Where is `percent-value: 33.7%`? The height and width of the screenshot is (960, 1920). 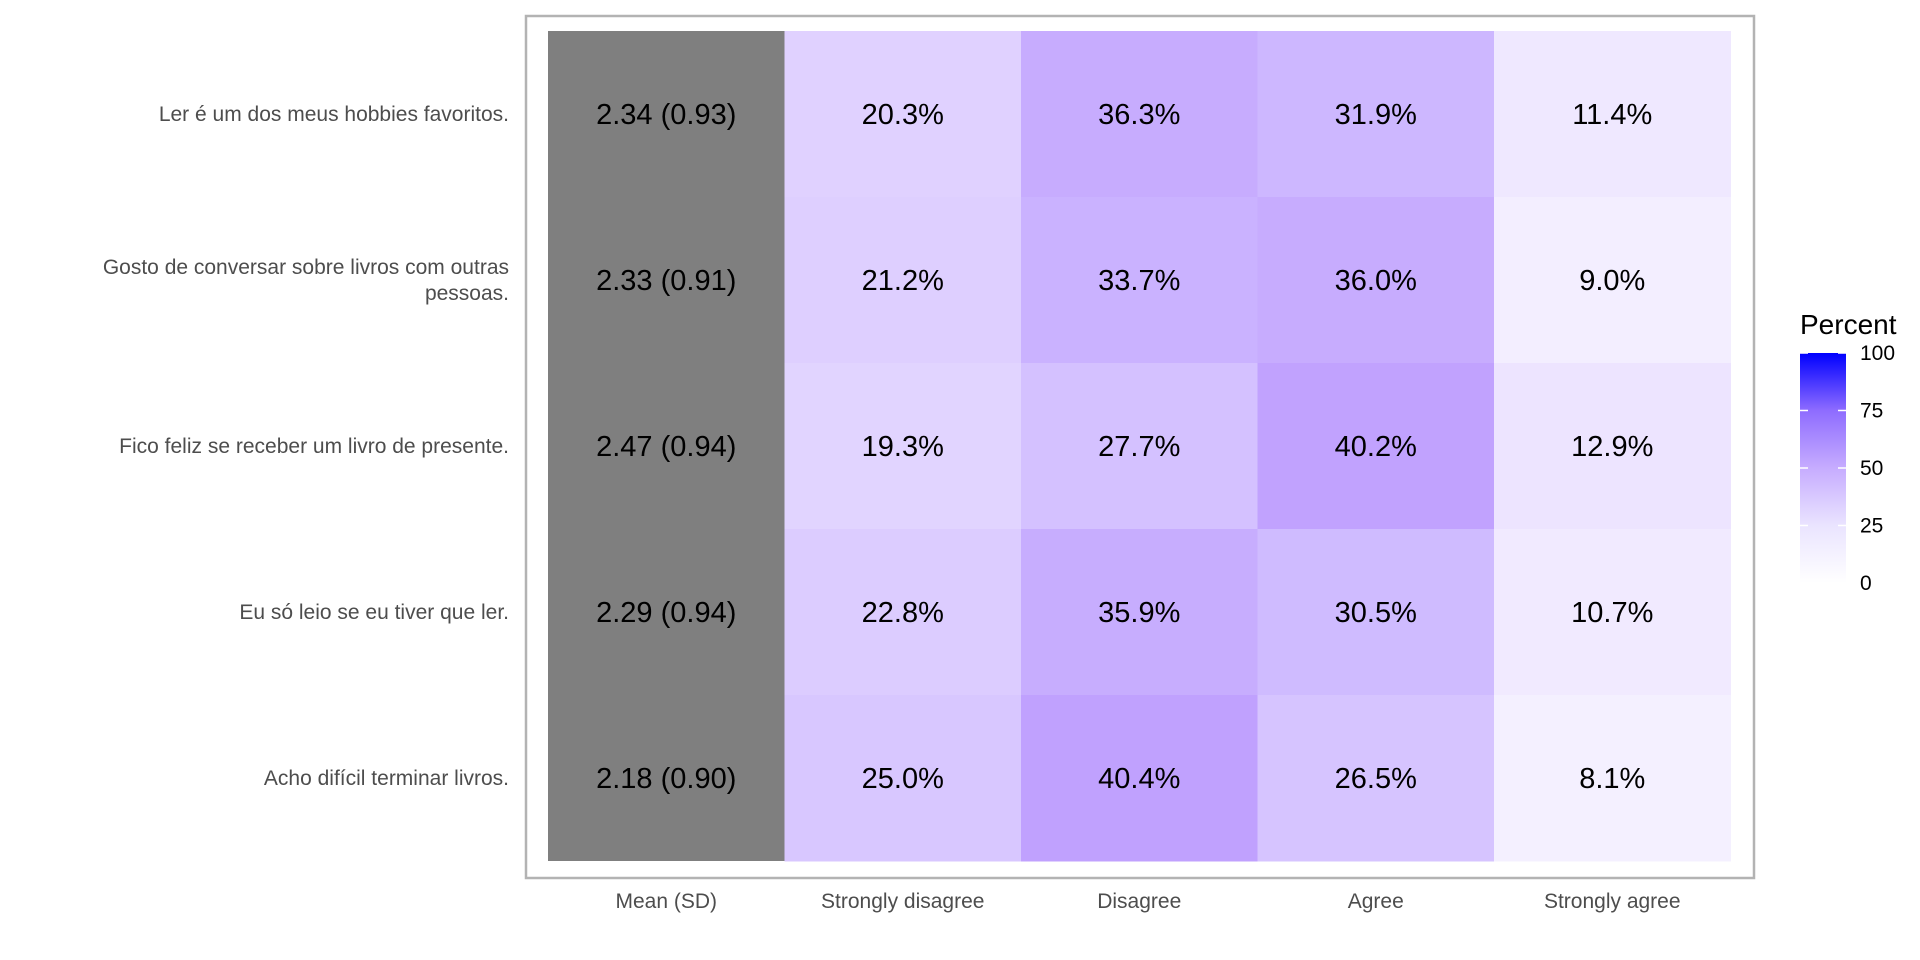 percent-value: 33.7% is located at coordinates (1139, 281).